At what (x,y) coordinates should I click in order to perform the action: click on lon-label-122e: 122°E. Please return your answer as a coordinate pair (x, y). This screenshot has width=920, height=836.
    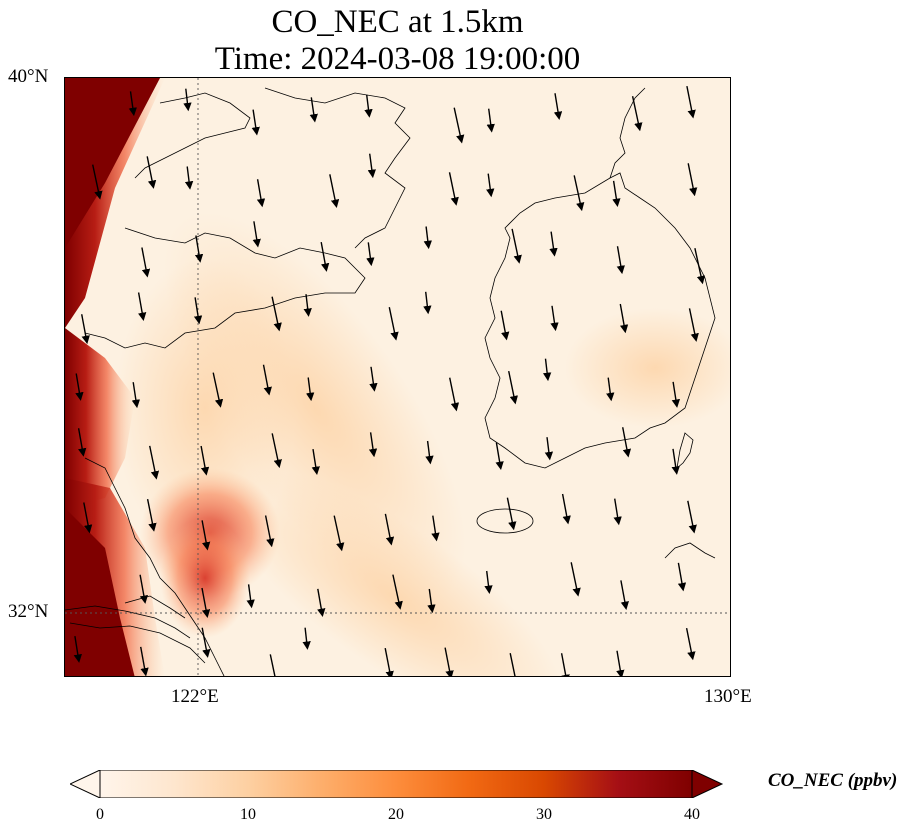
    Looking at the image, I should click on (195, 696).